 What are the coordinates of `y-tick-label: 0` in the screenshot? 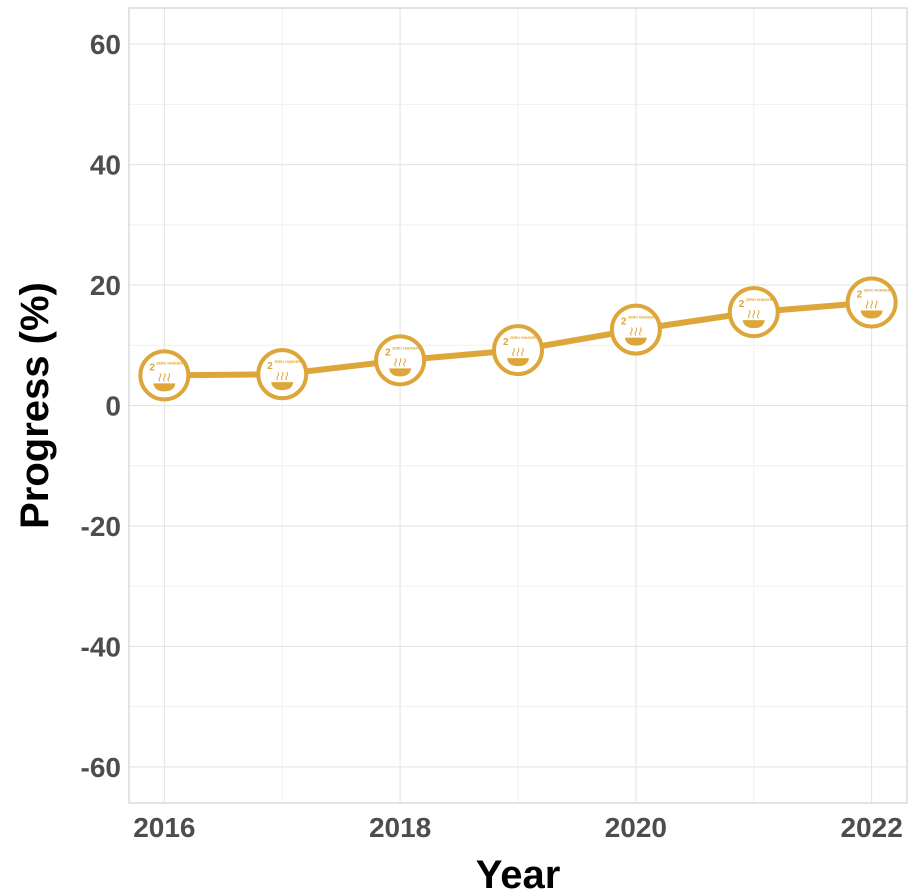 It's located at (113, 406).